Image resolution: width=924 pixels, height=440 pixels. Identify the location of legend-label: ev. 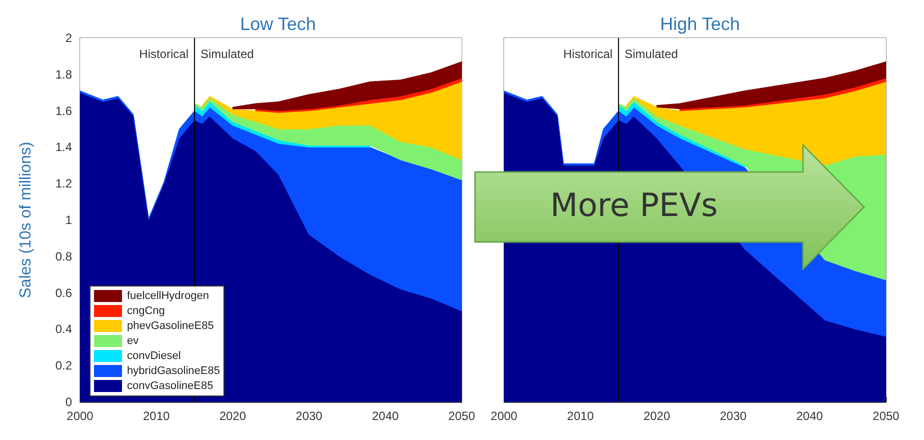
(133, 341).